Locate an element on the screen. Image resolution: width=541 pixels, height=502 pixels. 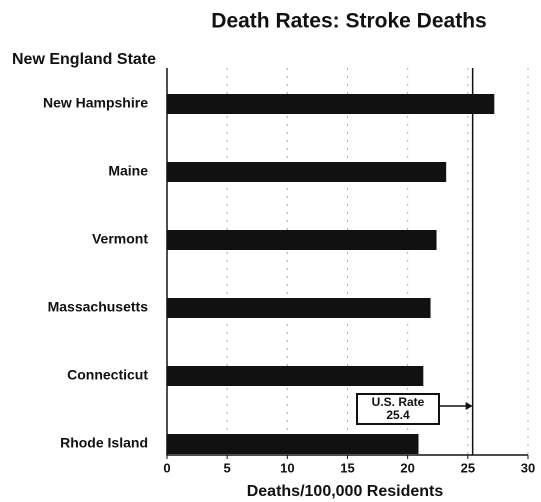
y-tick-label: Maine is located at coordinates (128, 171).